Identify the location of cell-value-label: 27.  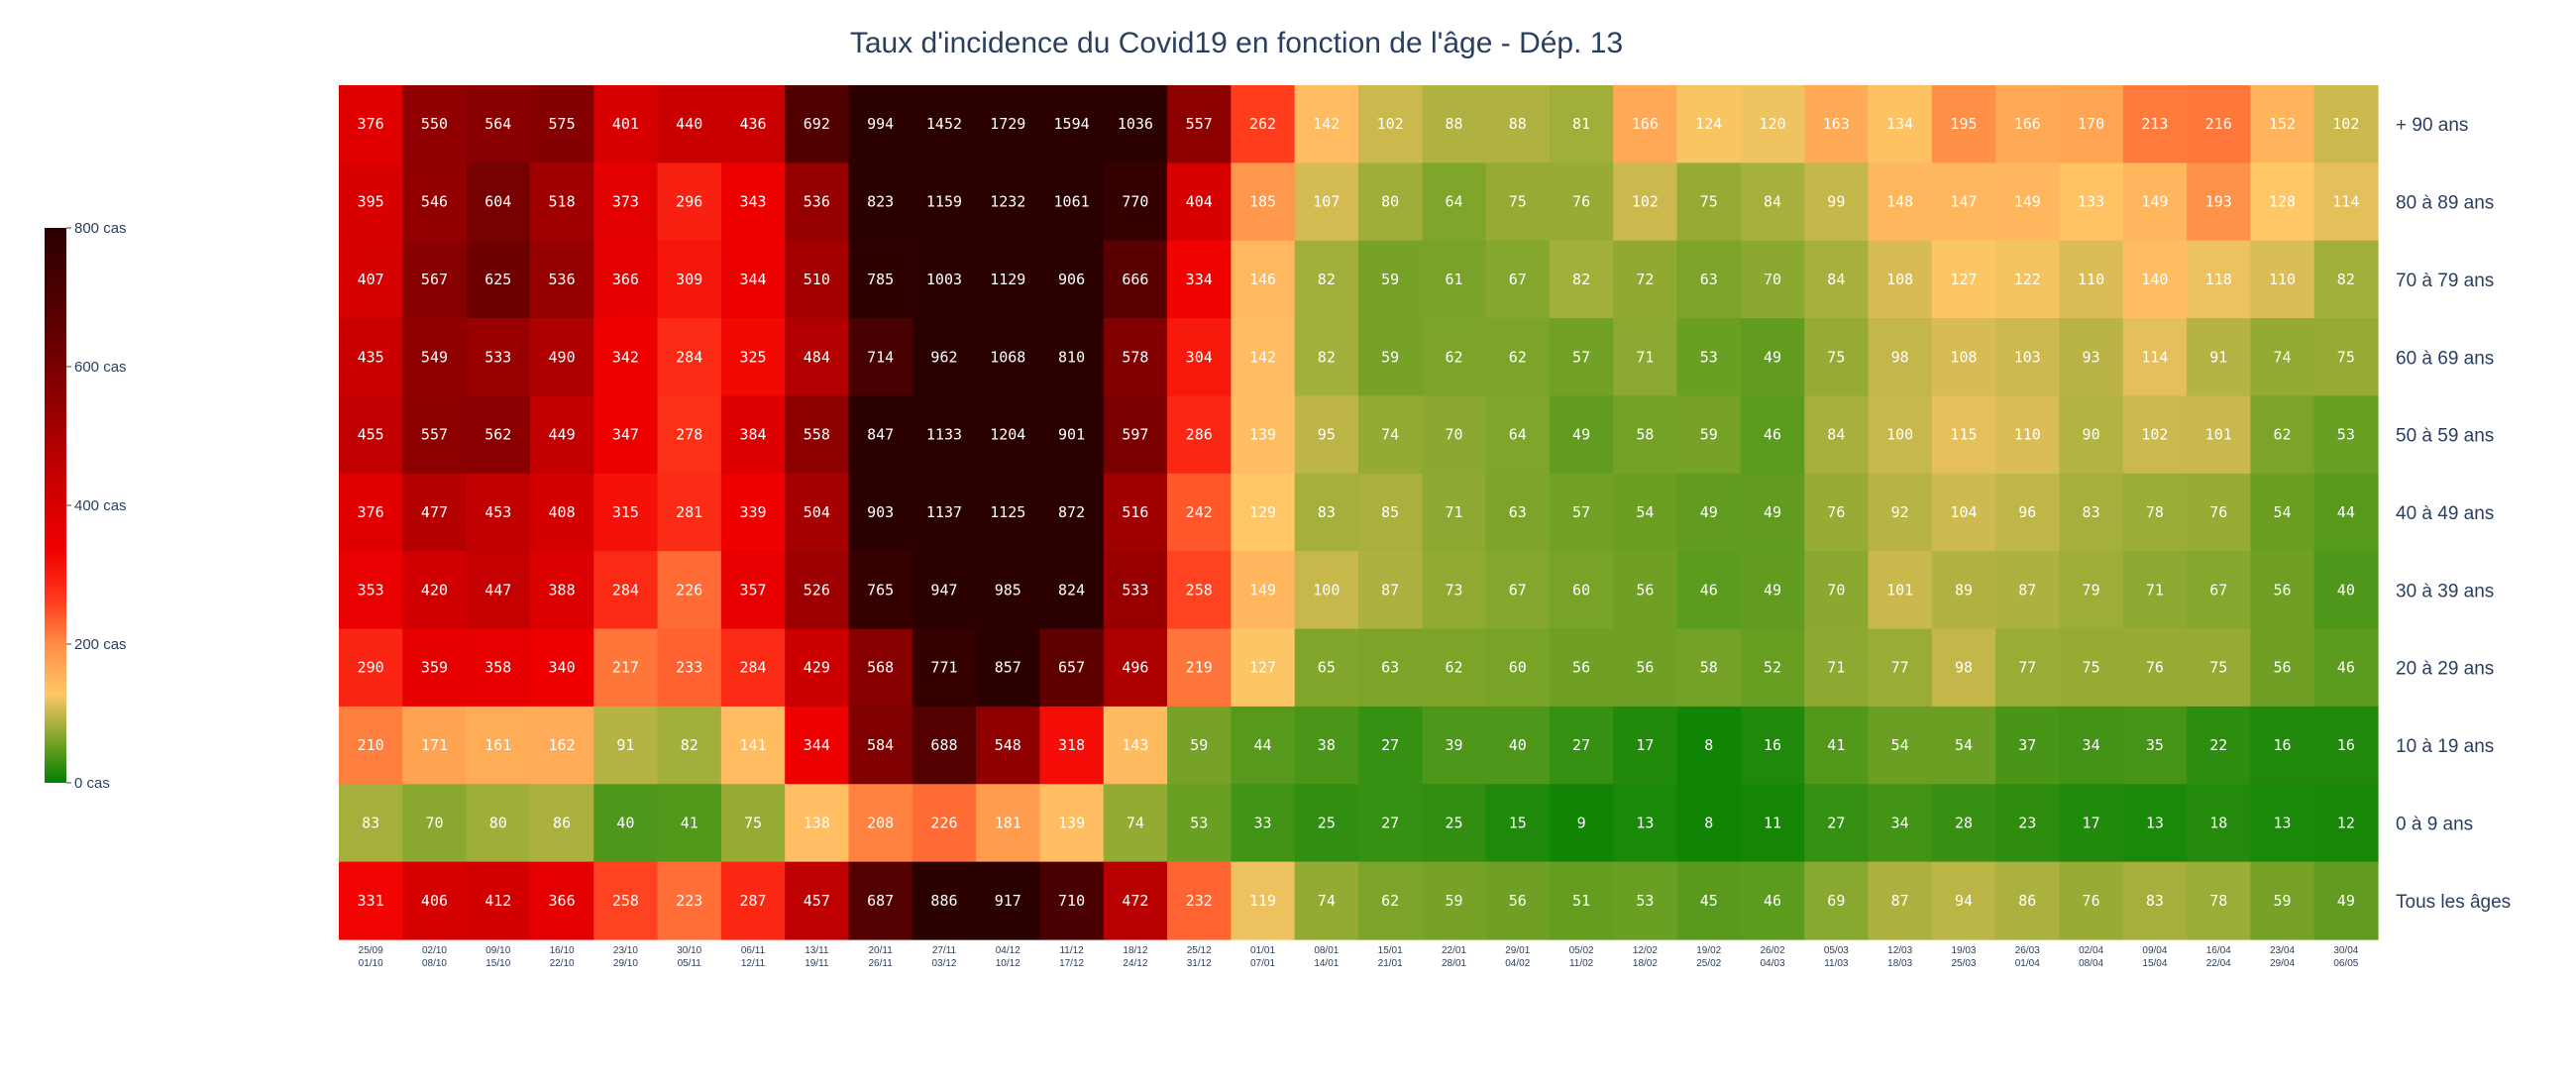
(1390, 822).